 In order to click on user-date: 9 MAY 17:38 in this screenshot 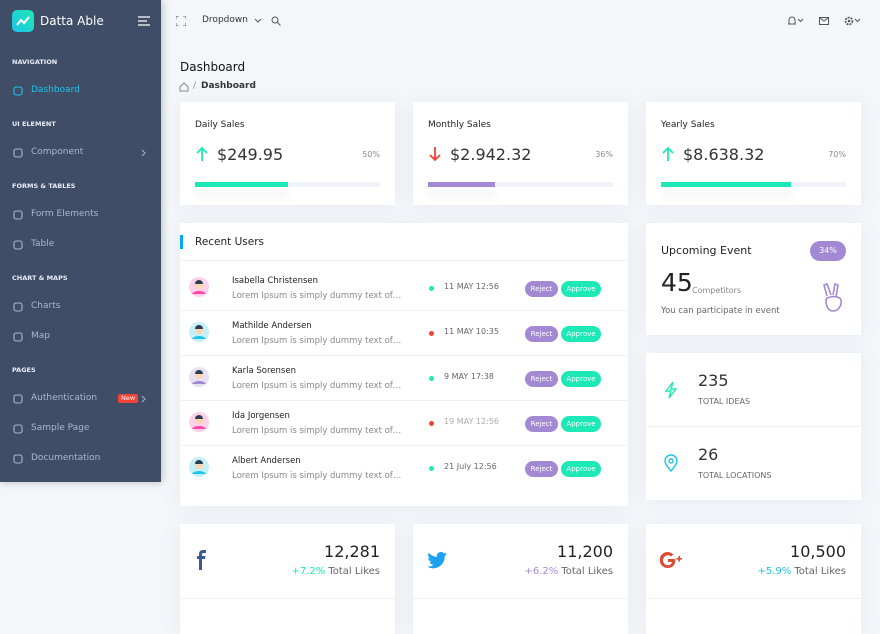, I will do `click(469, 376)`.